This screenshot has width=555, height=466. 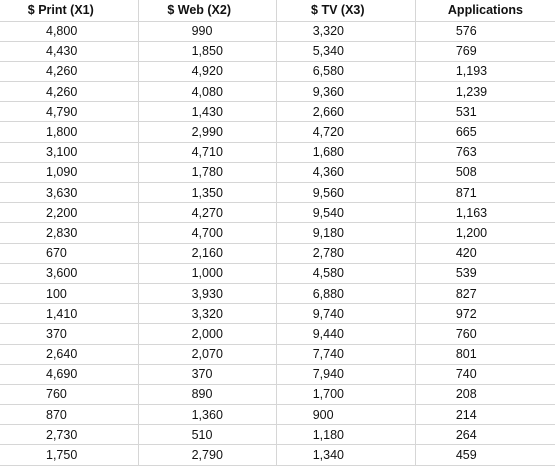 I want to click on table-row: 870 1,360 900 214, so click(x=277, y=415).